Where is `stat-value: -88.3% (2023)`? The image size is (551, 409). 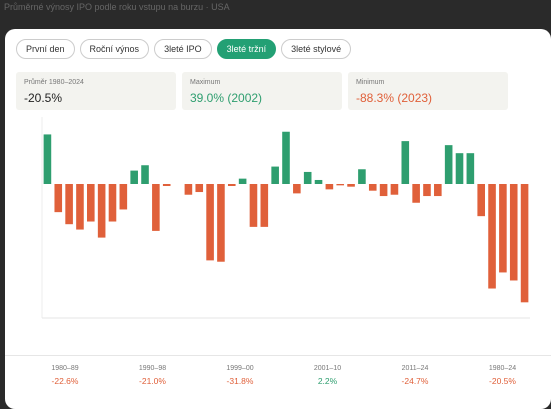 stat-value: -88.3% (2023) is located at coordinates (394, 98).